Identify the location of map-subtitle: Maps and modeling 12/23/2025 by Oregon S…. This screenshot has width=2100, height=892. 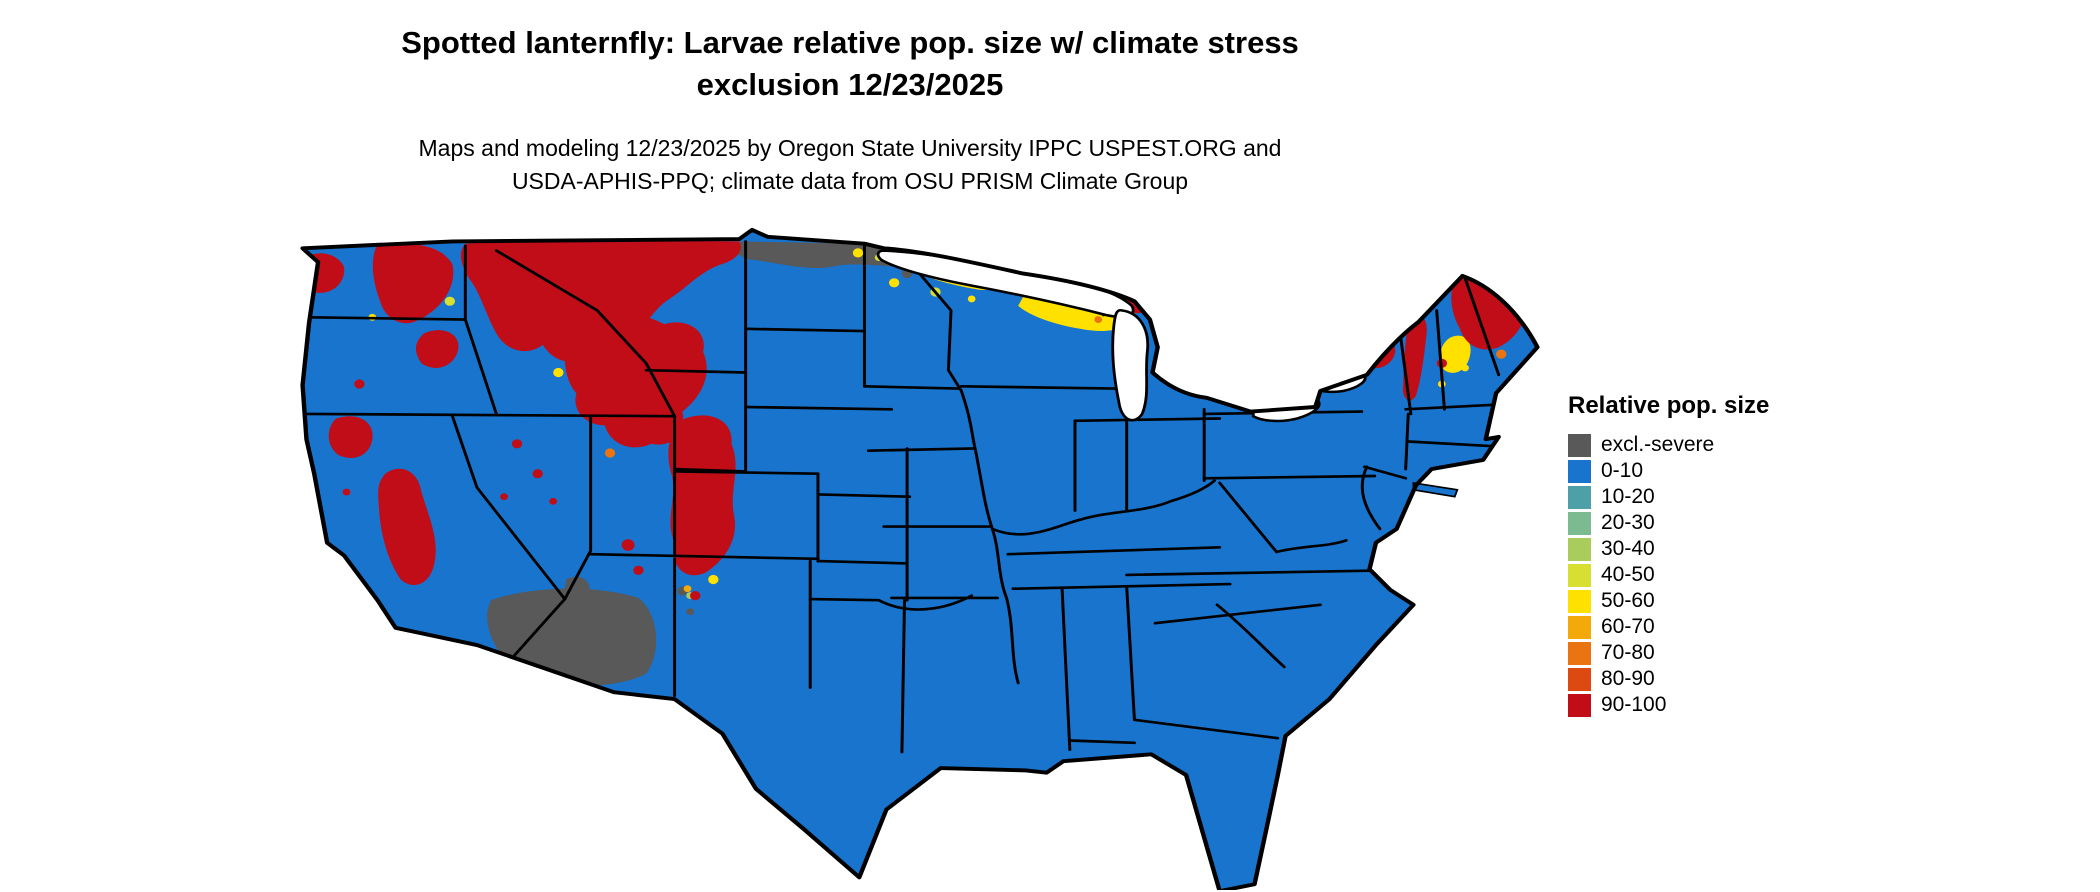
(850, 165).